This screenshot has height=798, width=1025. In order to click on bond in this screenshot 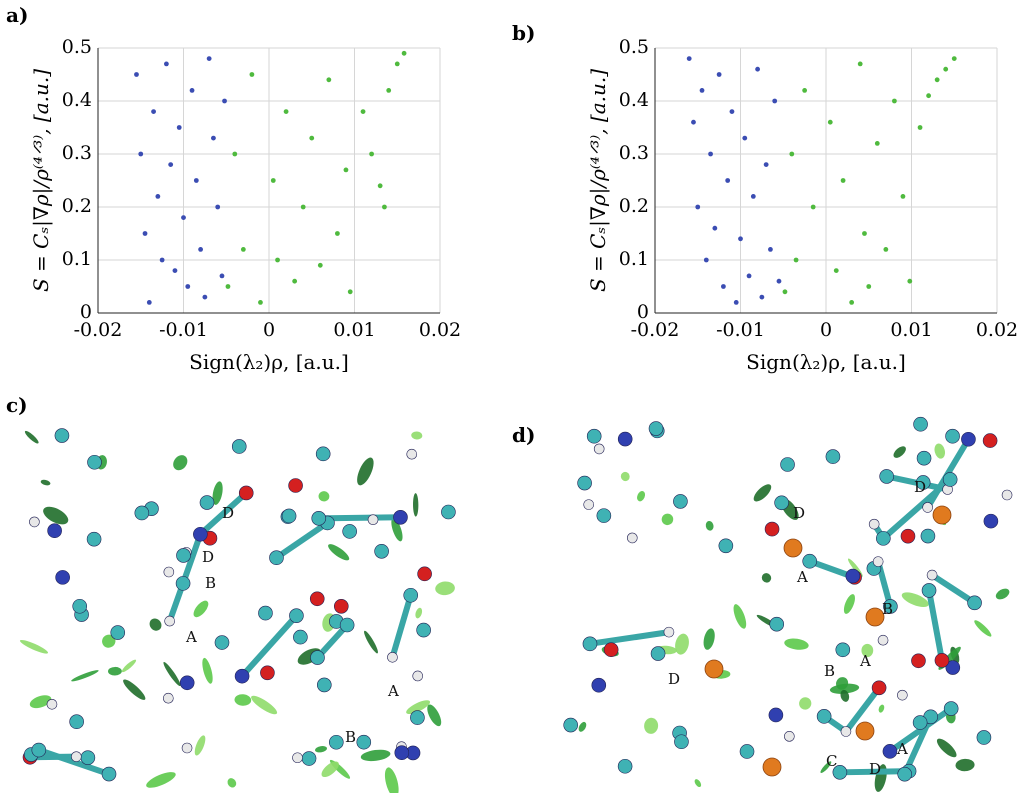, I will do `click(935, 625)`.